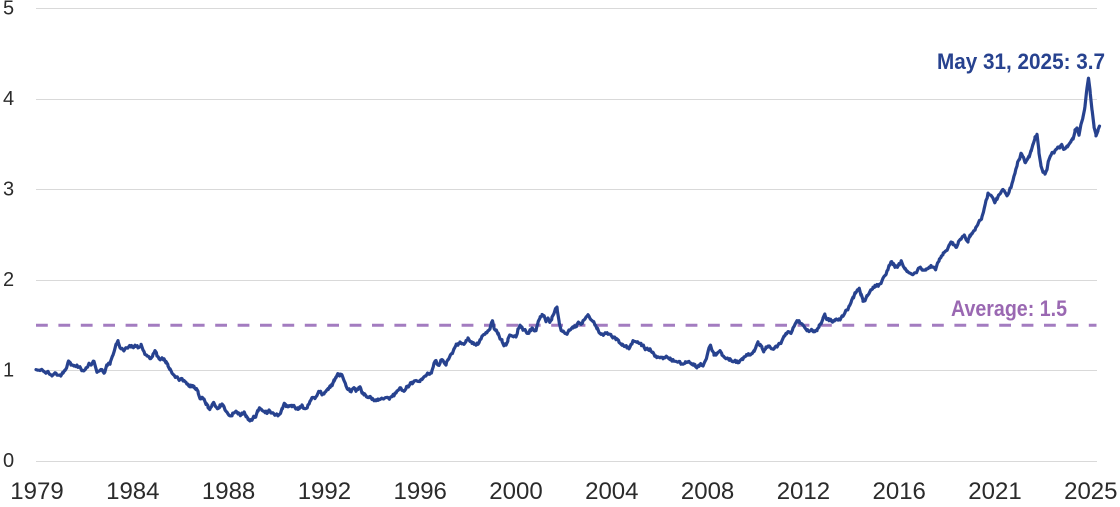 This screenshot has height=507, width=1120. Describe the element at coordinates (8, 371) in the screenshot. I see `svg-text: 1` at that location.